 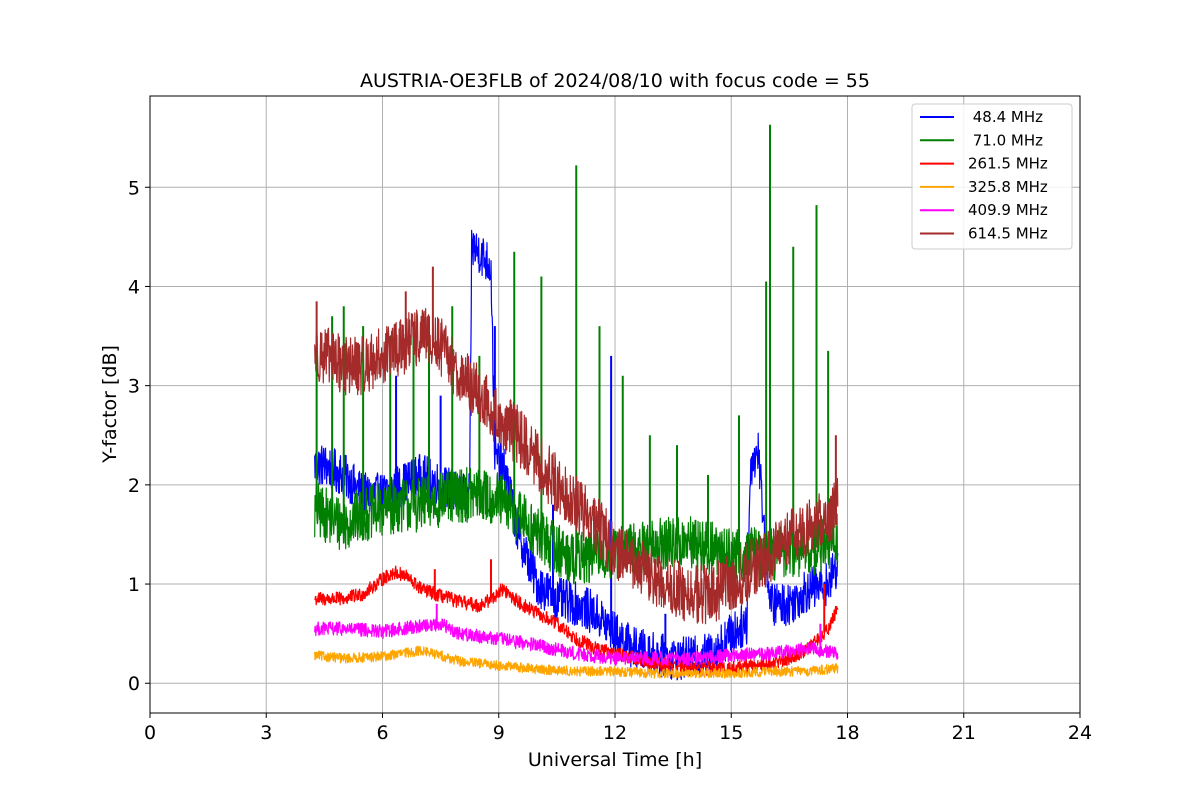 I want to click on x-tick-label: 24, so click(x=1080, y=733).